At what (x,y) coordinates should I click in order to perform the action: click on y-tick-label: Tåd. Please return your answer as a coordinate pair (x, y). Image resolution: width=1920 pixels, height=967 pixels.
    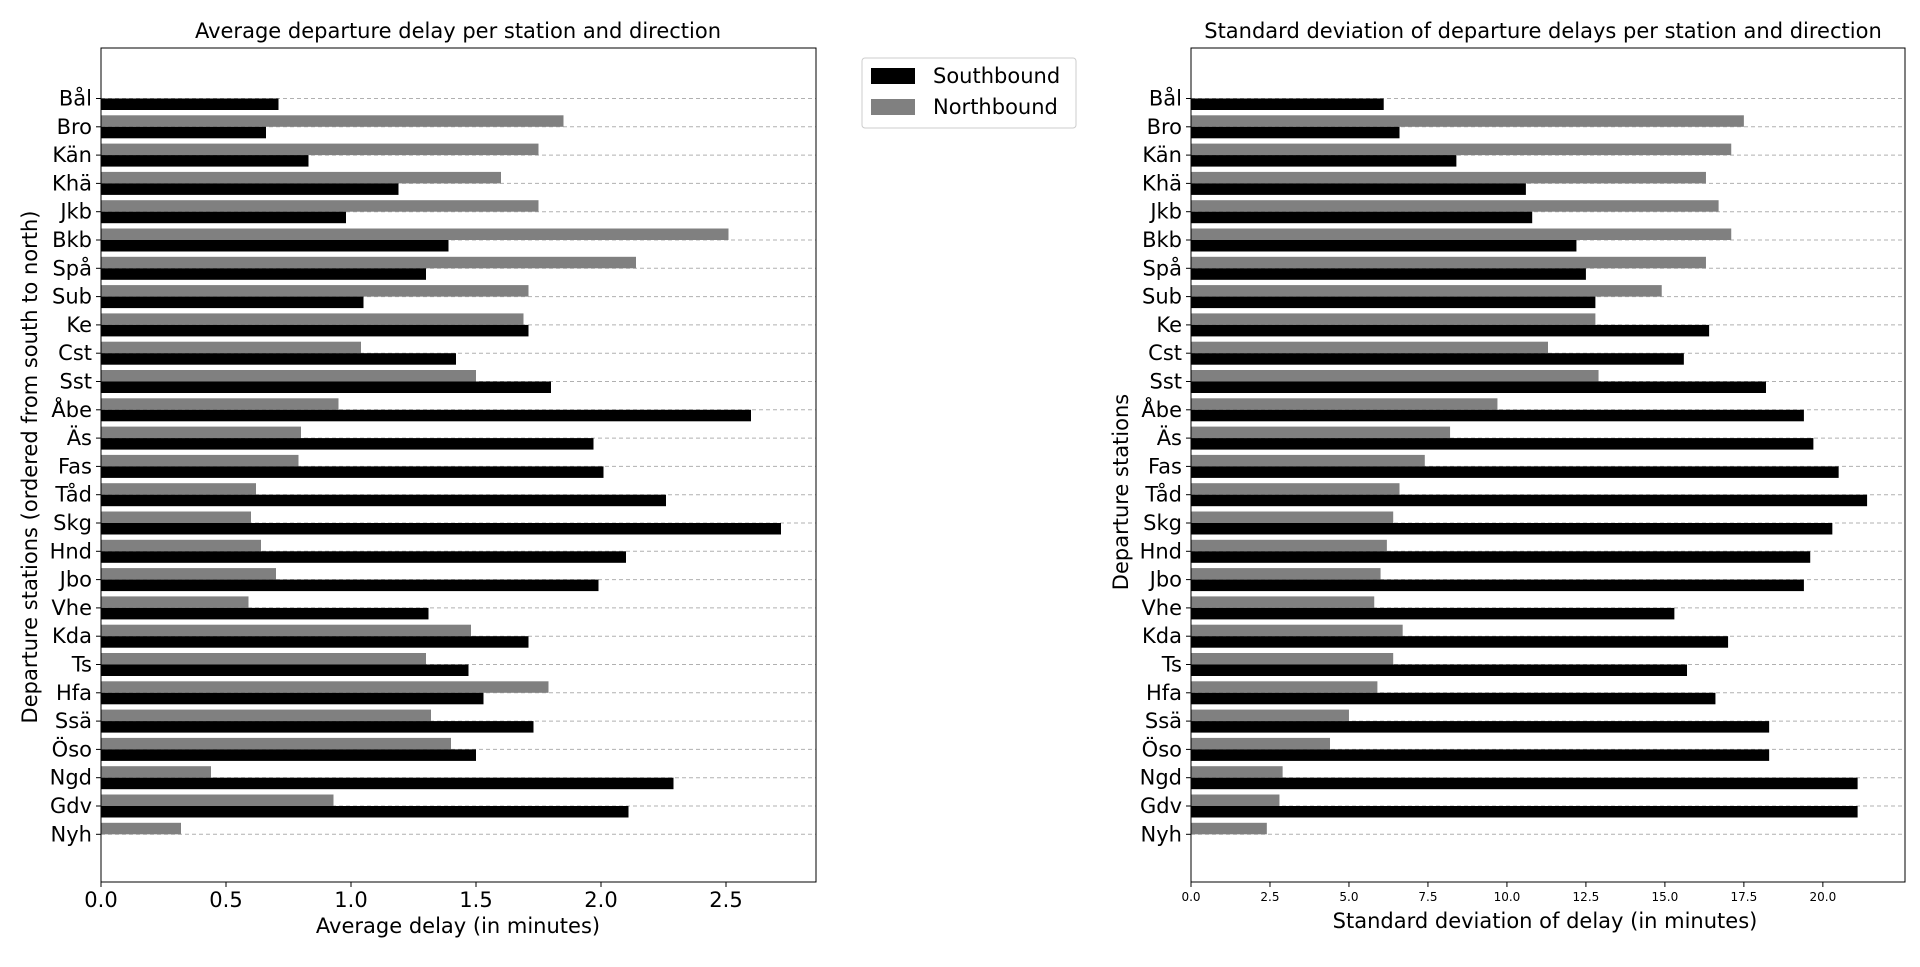
    Looking at the image, I should click on (1163, 494).